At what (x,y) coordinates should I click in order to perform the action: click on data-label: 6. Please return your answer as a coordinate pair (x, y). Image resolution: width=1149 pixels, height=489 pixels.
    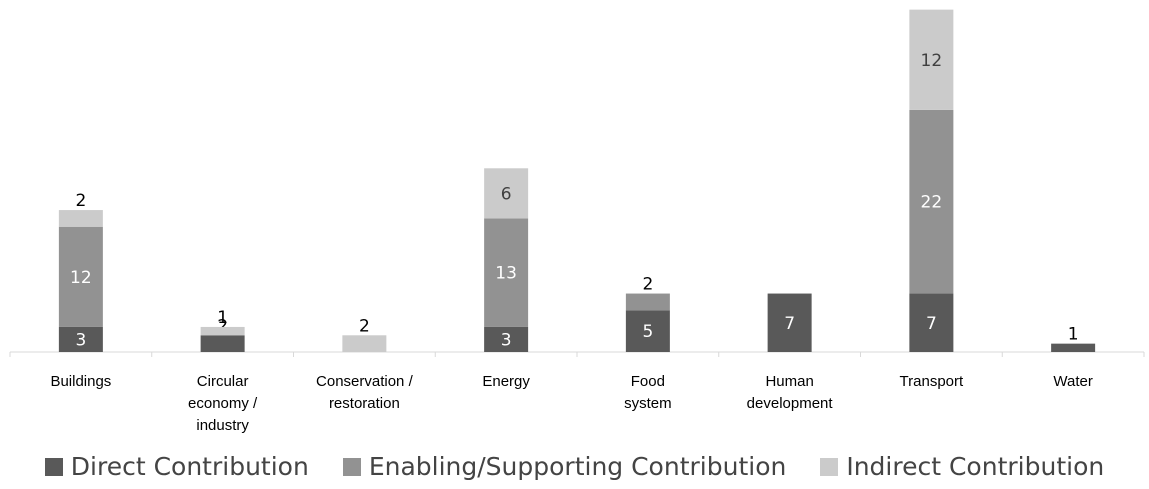
    Looking at the image, I should click on (506, 194).